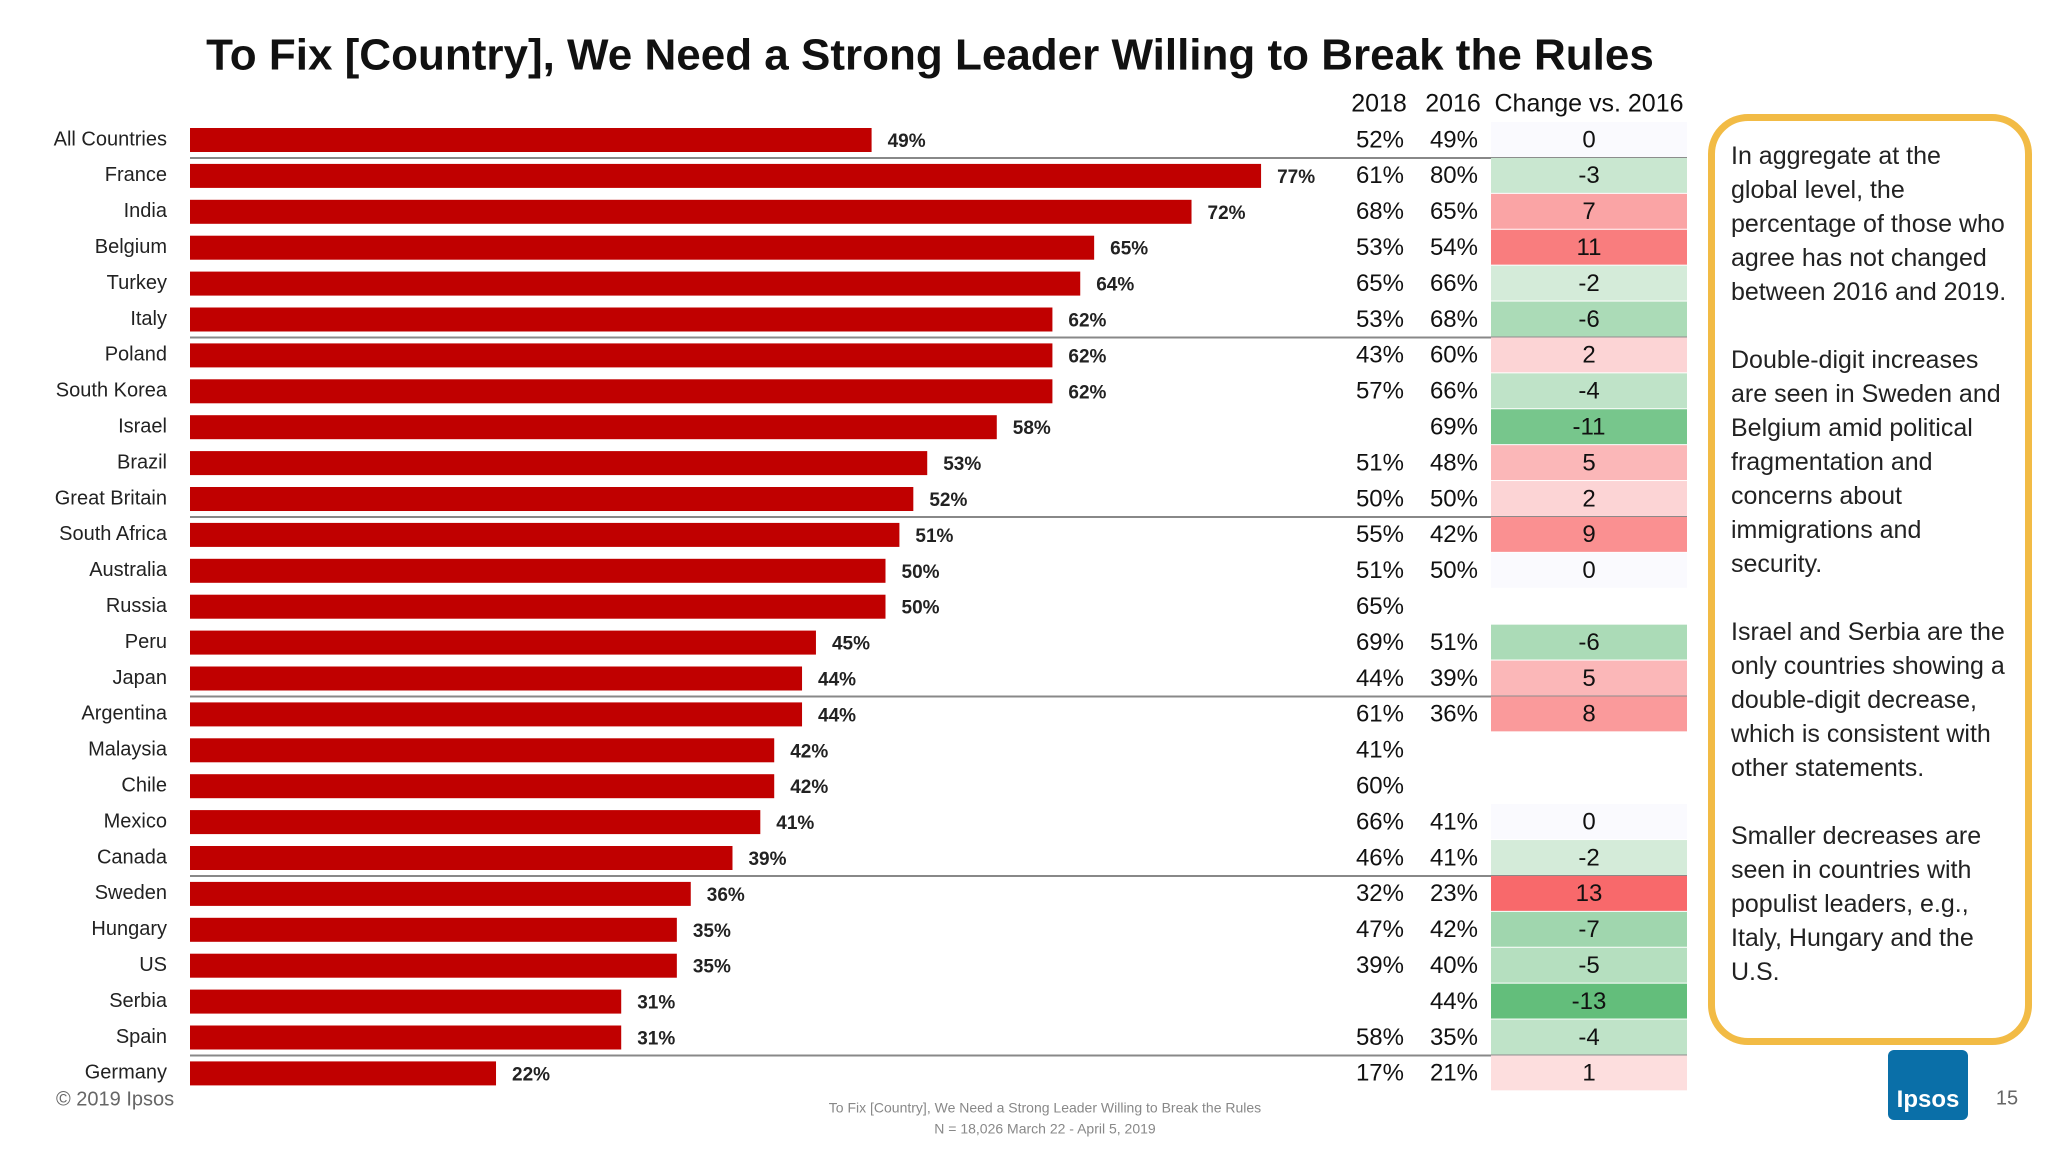 This screenshot has height=1152, width=2048. I want to click on cell-2016: 42%, so click(1454, 929).